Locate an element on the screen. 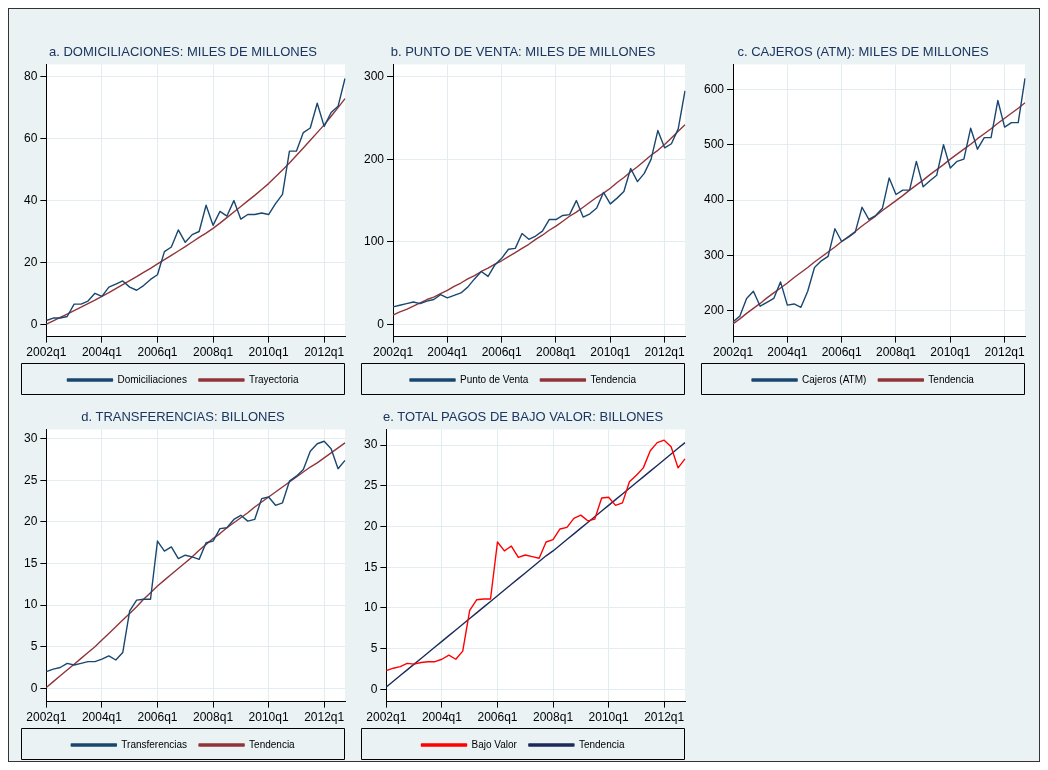 The height and width of the screenshot is (770, 1048). y-tick-label: 40 is located at coordinates (30, 199).